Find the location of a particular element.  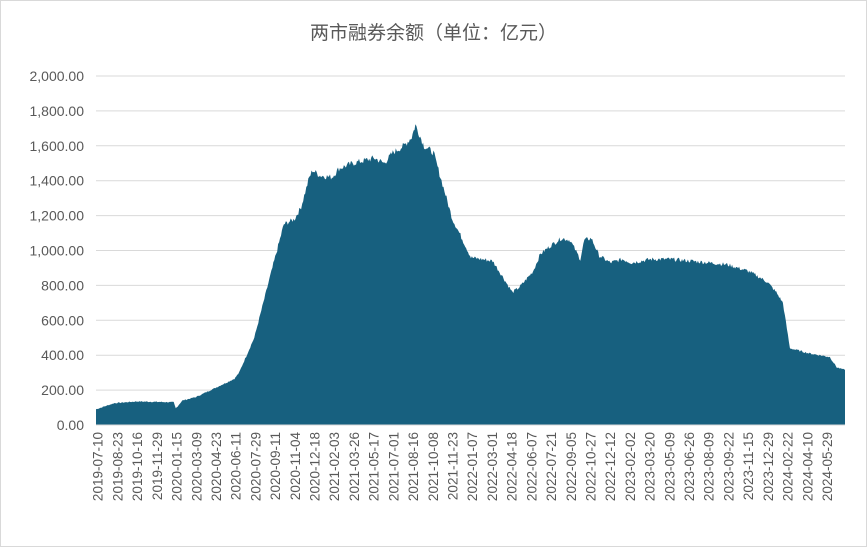

x-tick-label: 2019-08-23 is located at coordinates (117, 466).